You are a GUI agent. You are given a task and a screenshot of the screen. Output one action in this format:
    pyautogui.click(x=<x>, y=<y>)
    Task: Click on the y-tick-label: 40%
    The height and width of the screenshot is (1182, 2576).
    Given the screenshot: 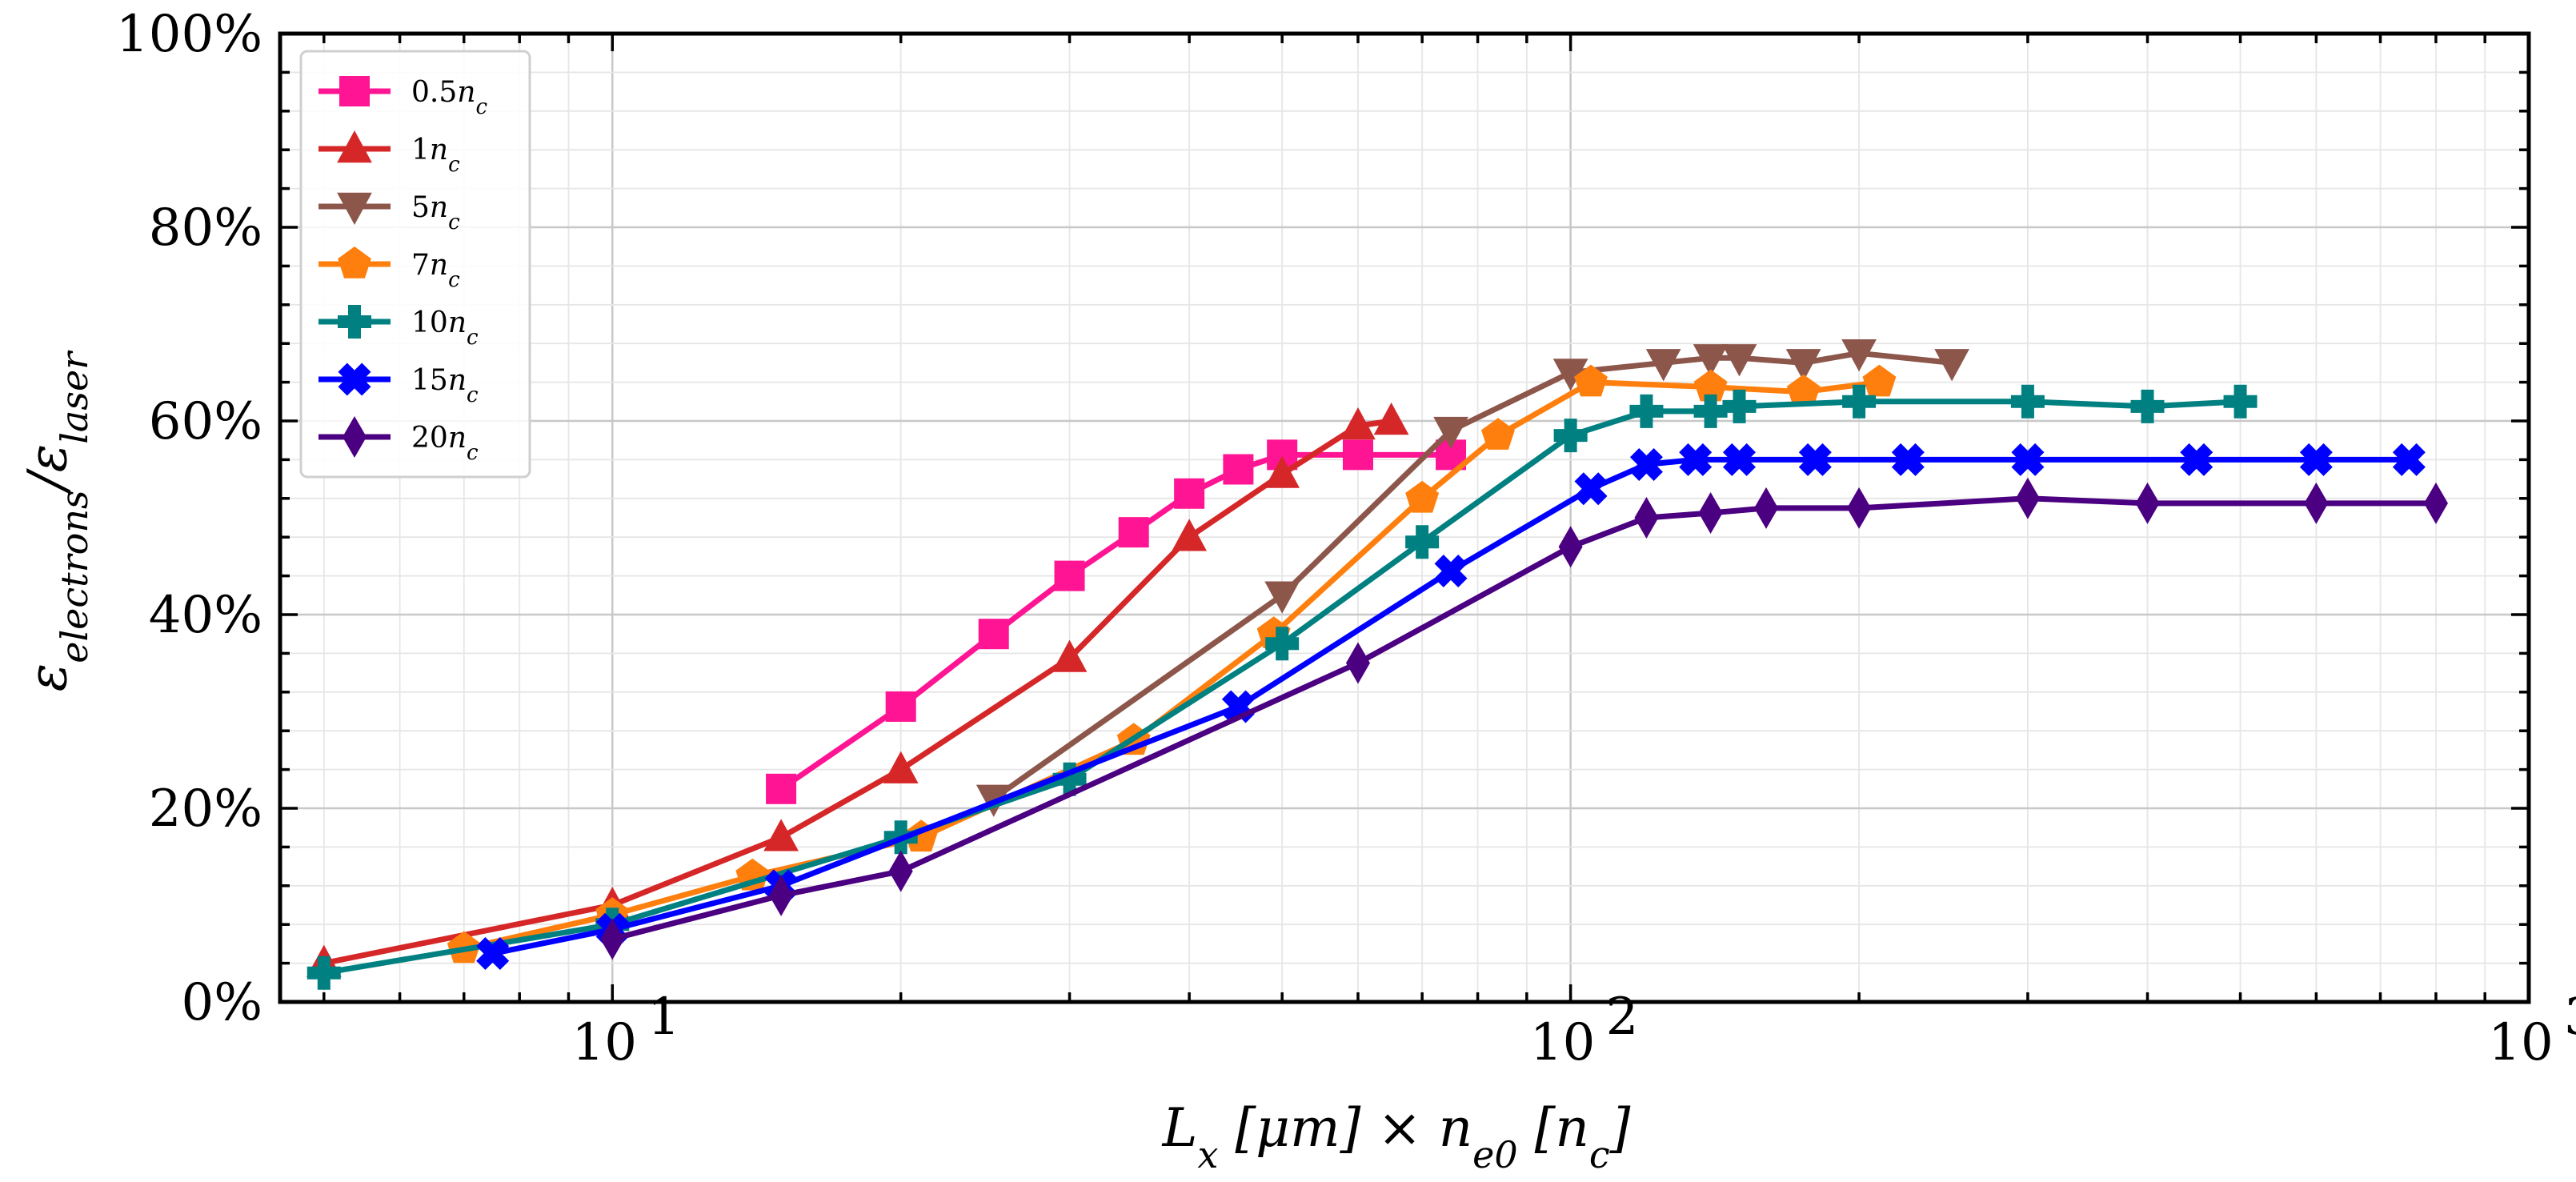 What is the action you would take?
    pyautogui.click(x=205, y=616)
    